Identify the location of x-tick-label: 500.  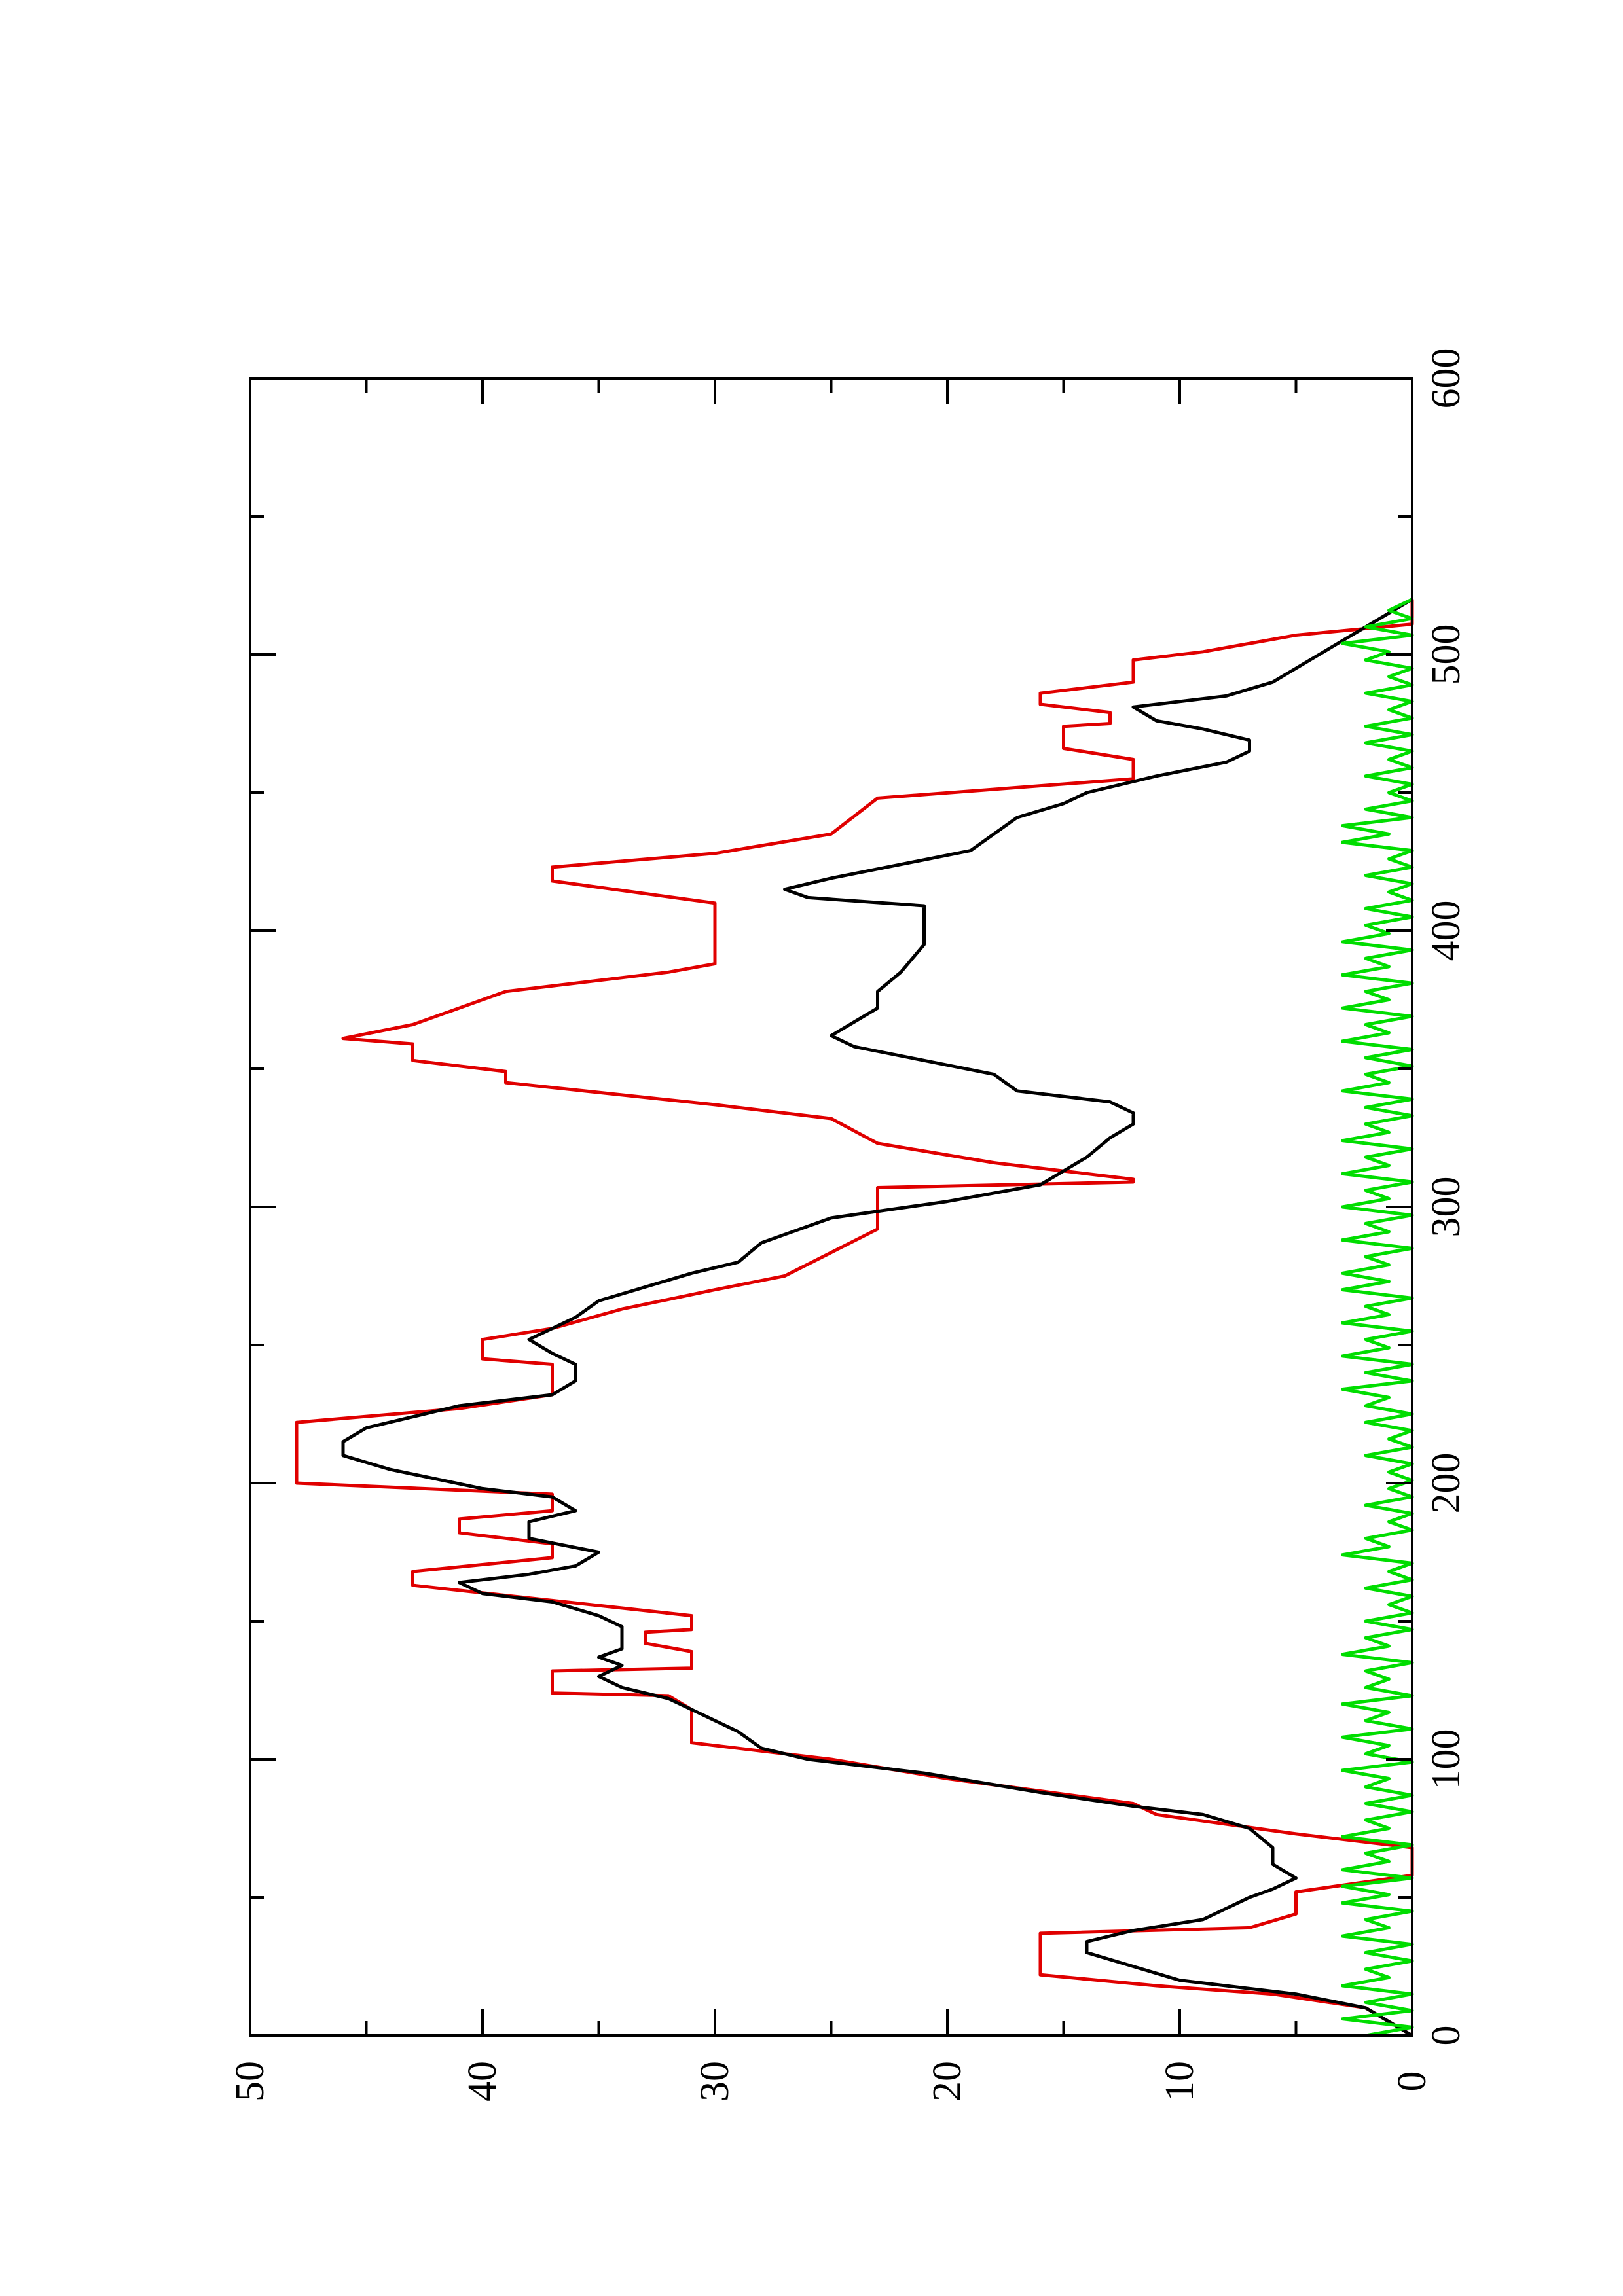
(1446, 654).